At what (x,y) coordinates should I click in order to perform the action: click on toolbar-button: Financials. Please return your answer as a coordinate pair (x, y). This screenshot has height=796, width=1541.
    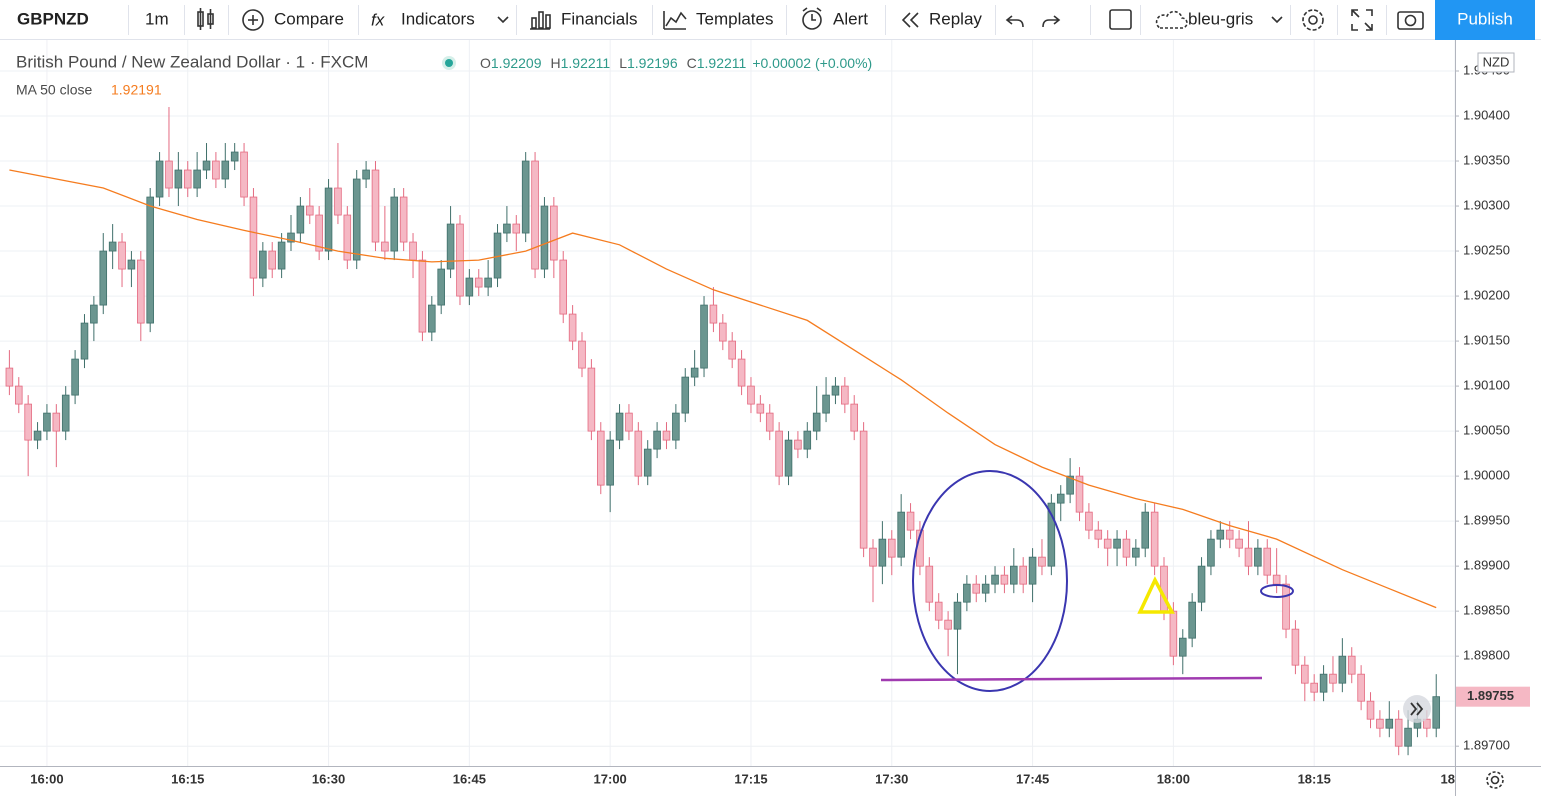
    Looking at the image, I should click on (599, 18).